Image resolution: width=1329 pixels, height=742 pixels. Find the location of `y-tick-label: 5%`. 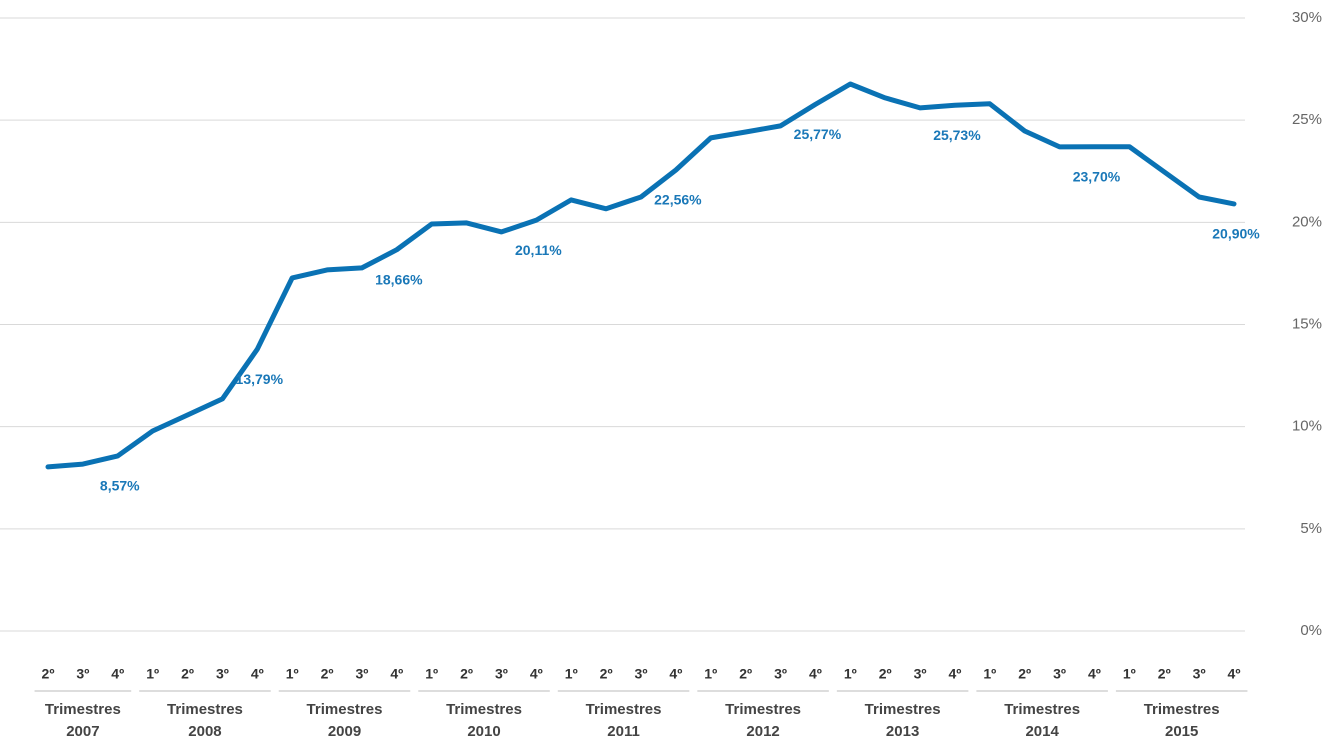

y-tick-label: 5% is located at coordinates (1311, 528).